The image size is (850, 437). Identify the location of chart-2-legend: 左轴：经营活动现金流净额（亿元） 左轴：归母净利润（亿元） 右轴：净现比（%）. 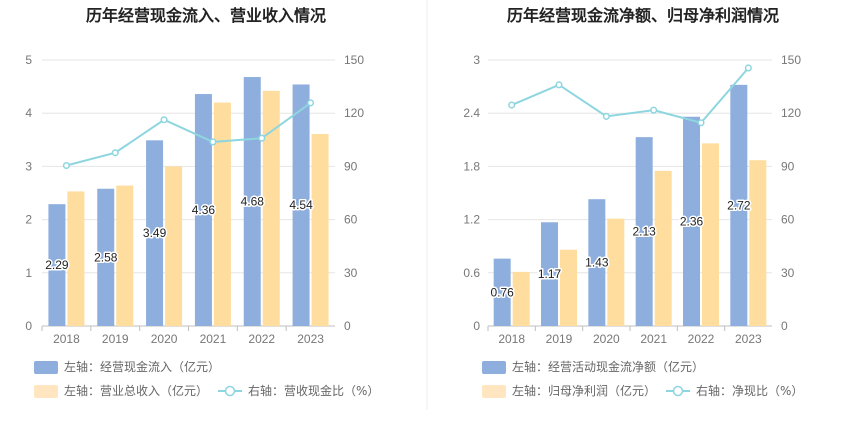
(642, 378).